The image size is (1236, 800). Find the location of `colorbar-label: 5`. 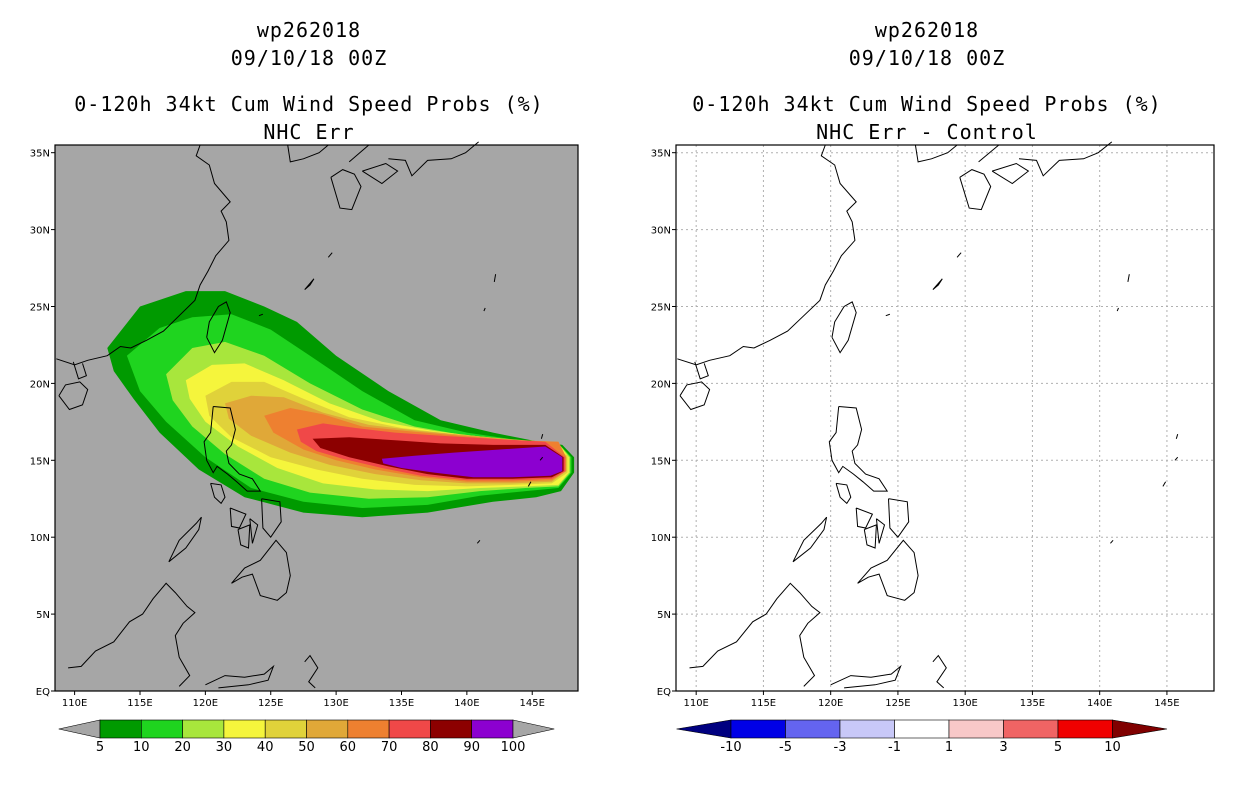

colorbar-label: 5 is located at coordinates (100, 747).